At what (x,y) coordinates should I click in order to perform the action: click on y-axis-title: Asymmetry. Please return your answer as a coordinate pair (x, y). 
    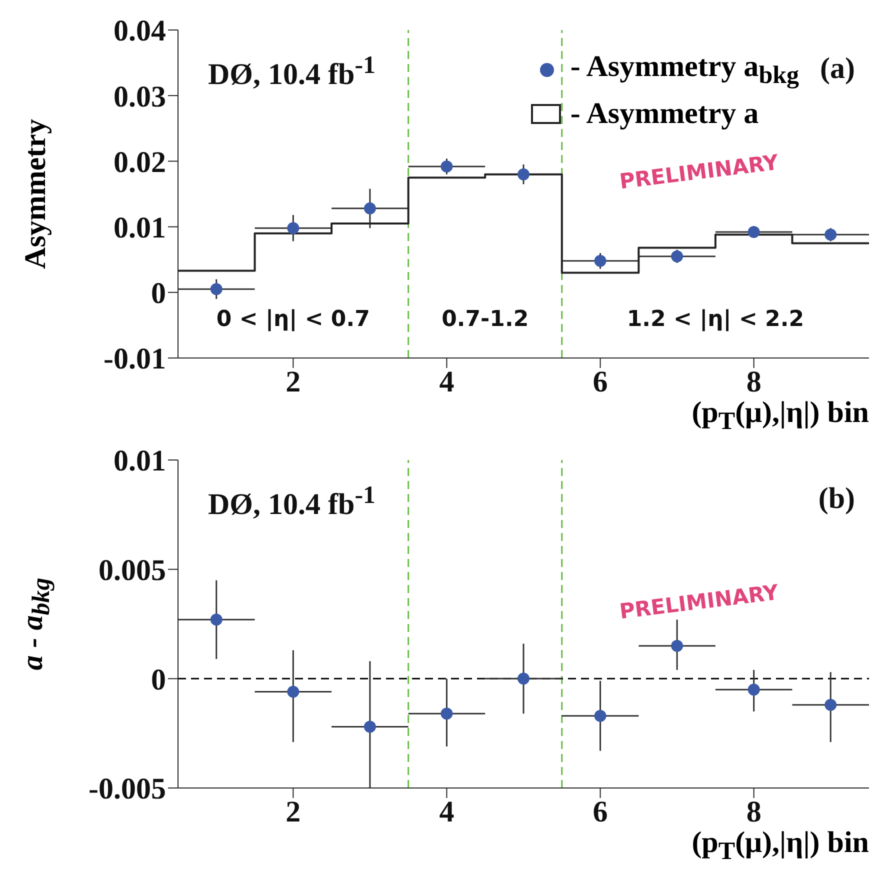
    Looking at the image, I should click on (36, 194).